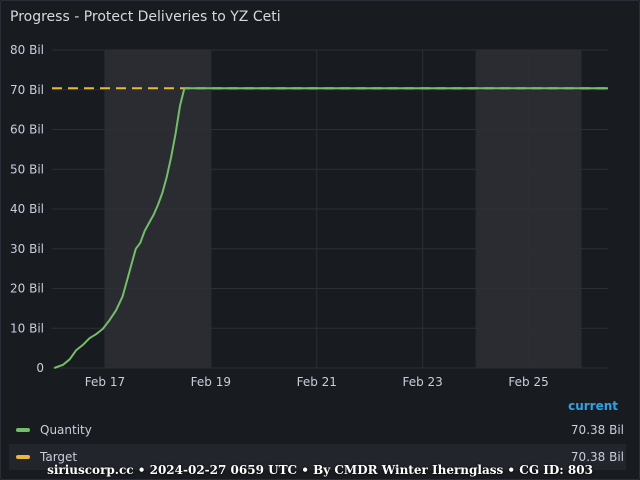 This screenshot has height=480, width=640. I want to click on y-tick-label-5: 50 Bil, so click(27, 169).